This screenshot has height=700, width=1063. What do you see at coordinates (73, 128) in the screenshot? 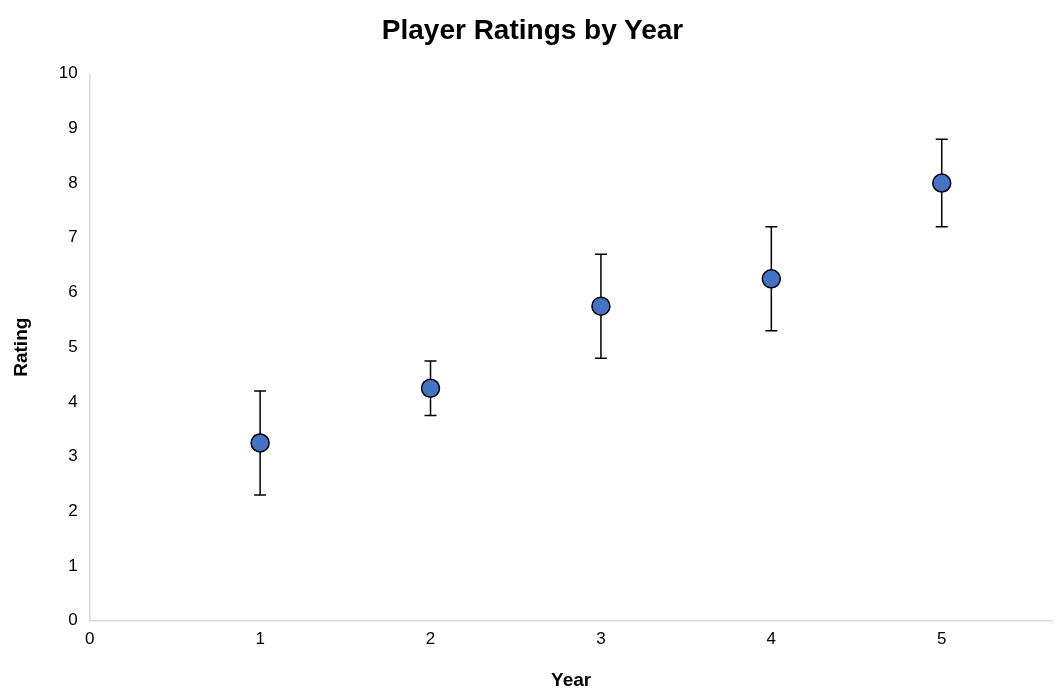
I see `y-tick-label: 9` at bounding box center [73, 128].